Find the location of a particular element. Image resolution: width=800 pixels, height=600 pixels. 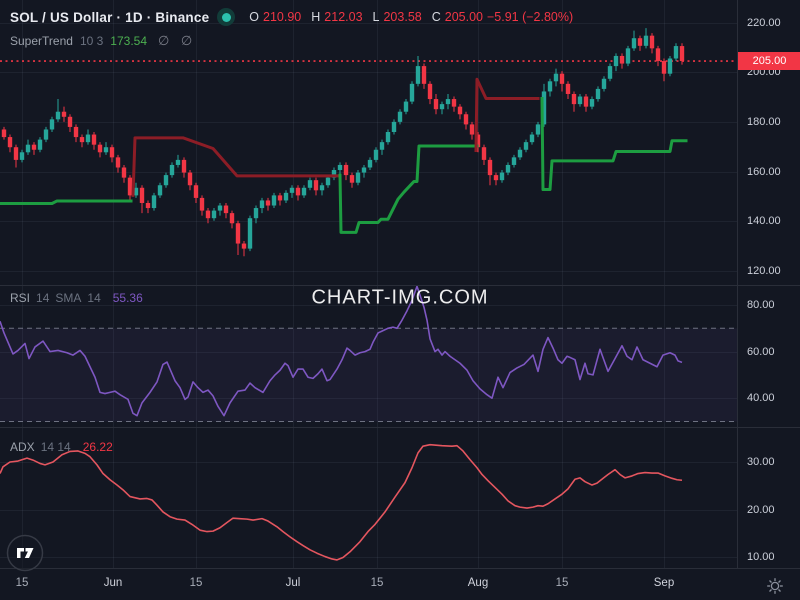

rsi-legend: RSI 14 SMA 14 55.36 is located at coordinates (76, 298).